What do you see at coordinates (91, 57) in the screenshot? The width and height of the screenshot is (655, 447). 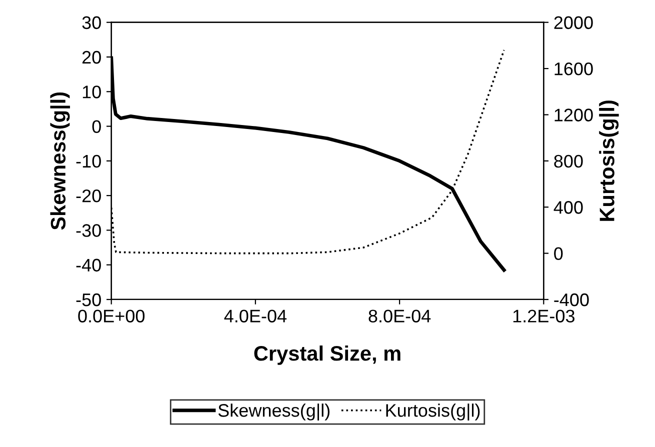 I see `y-tick-label: 20` at bounding box center [91, 57].